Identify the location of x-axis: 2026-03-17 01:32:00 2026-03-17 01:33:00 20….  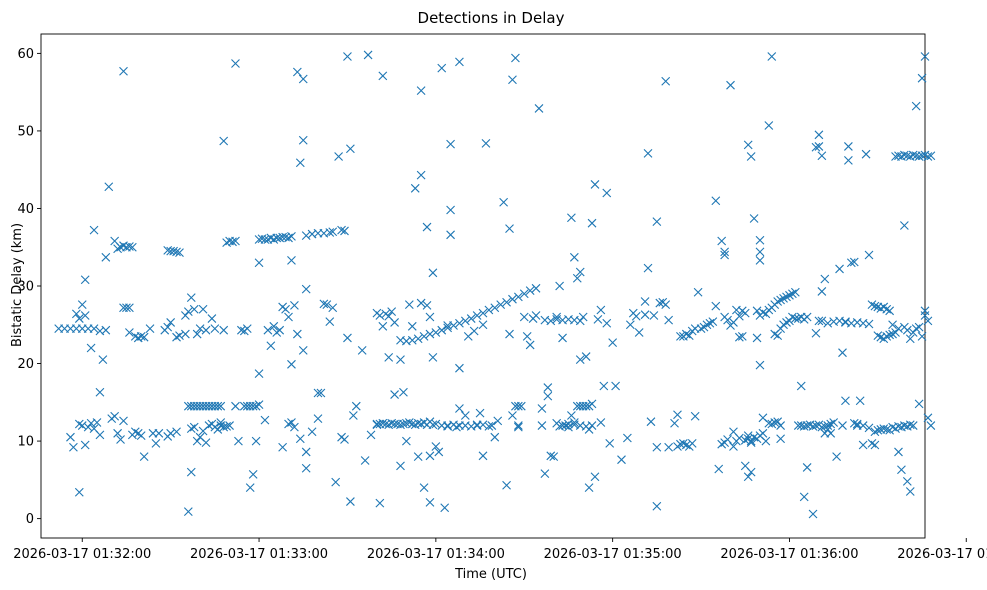
(500, 550).